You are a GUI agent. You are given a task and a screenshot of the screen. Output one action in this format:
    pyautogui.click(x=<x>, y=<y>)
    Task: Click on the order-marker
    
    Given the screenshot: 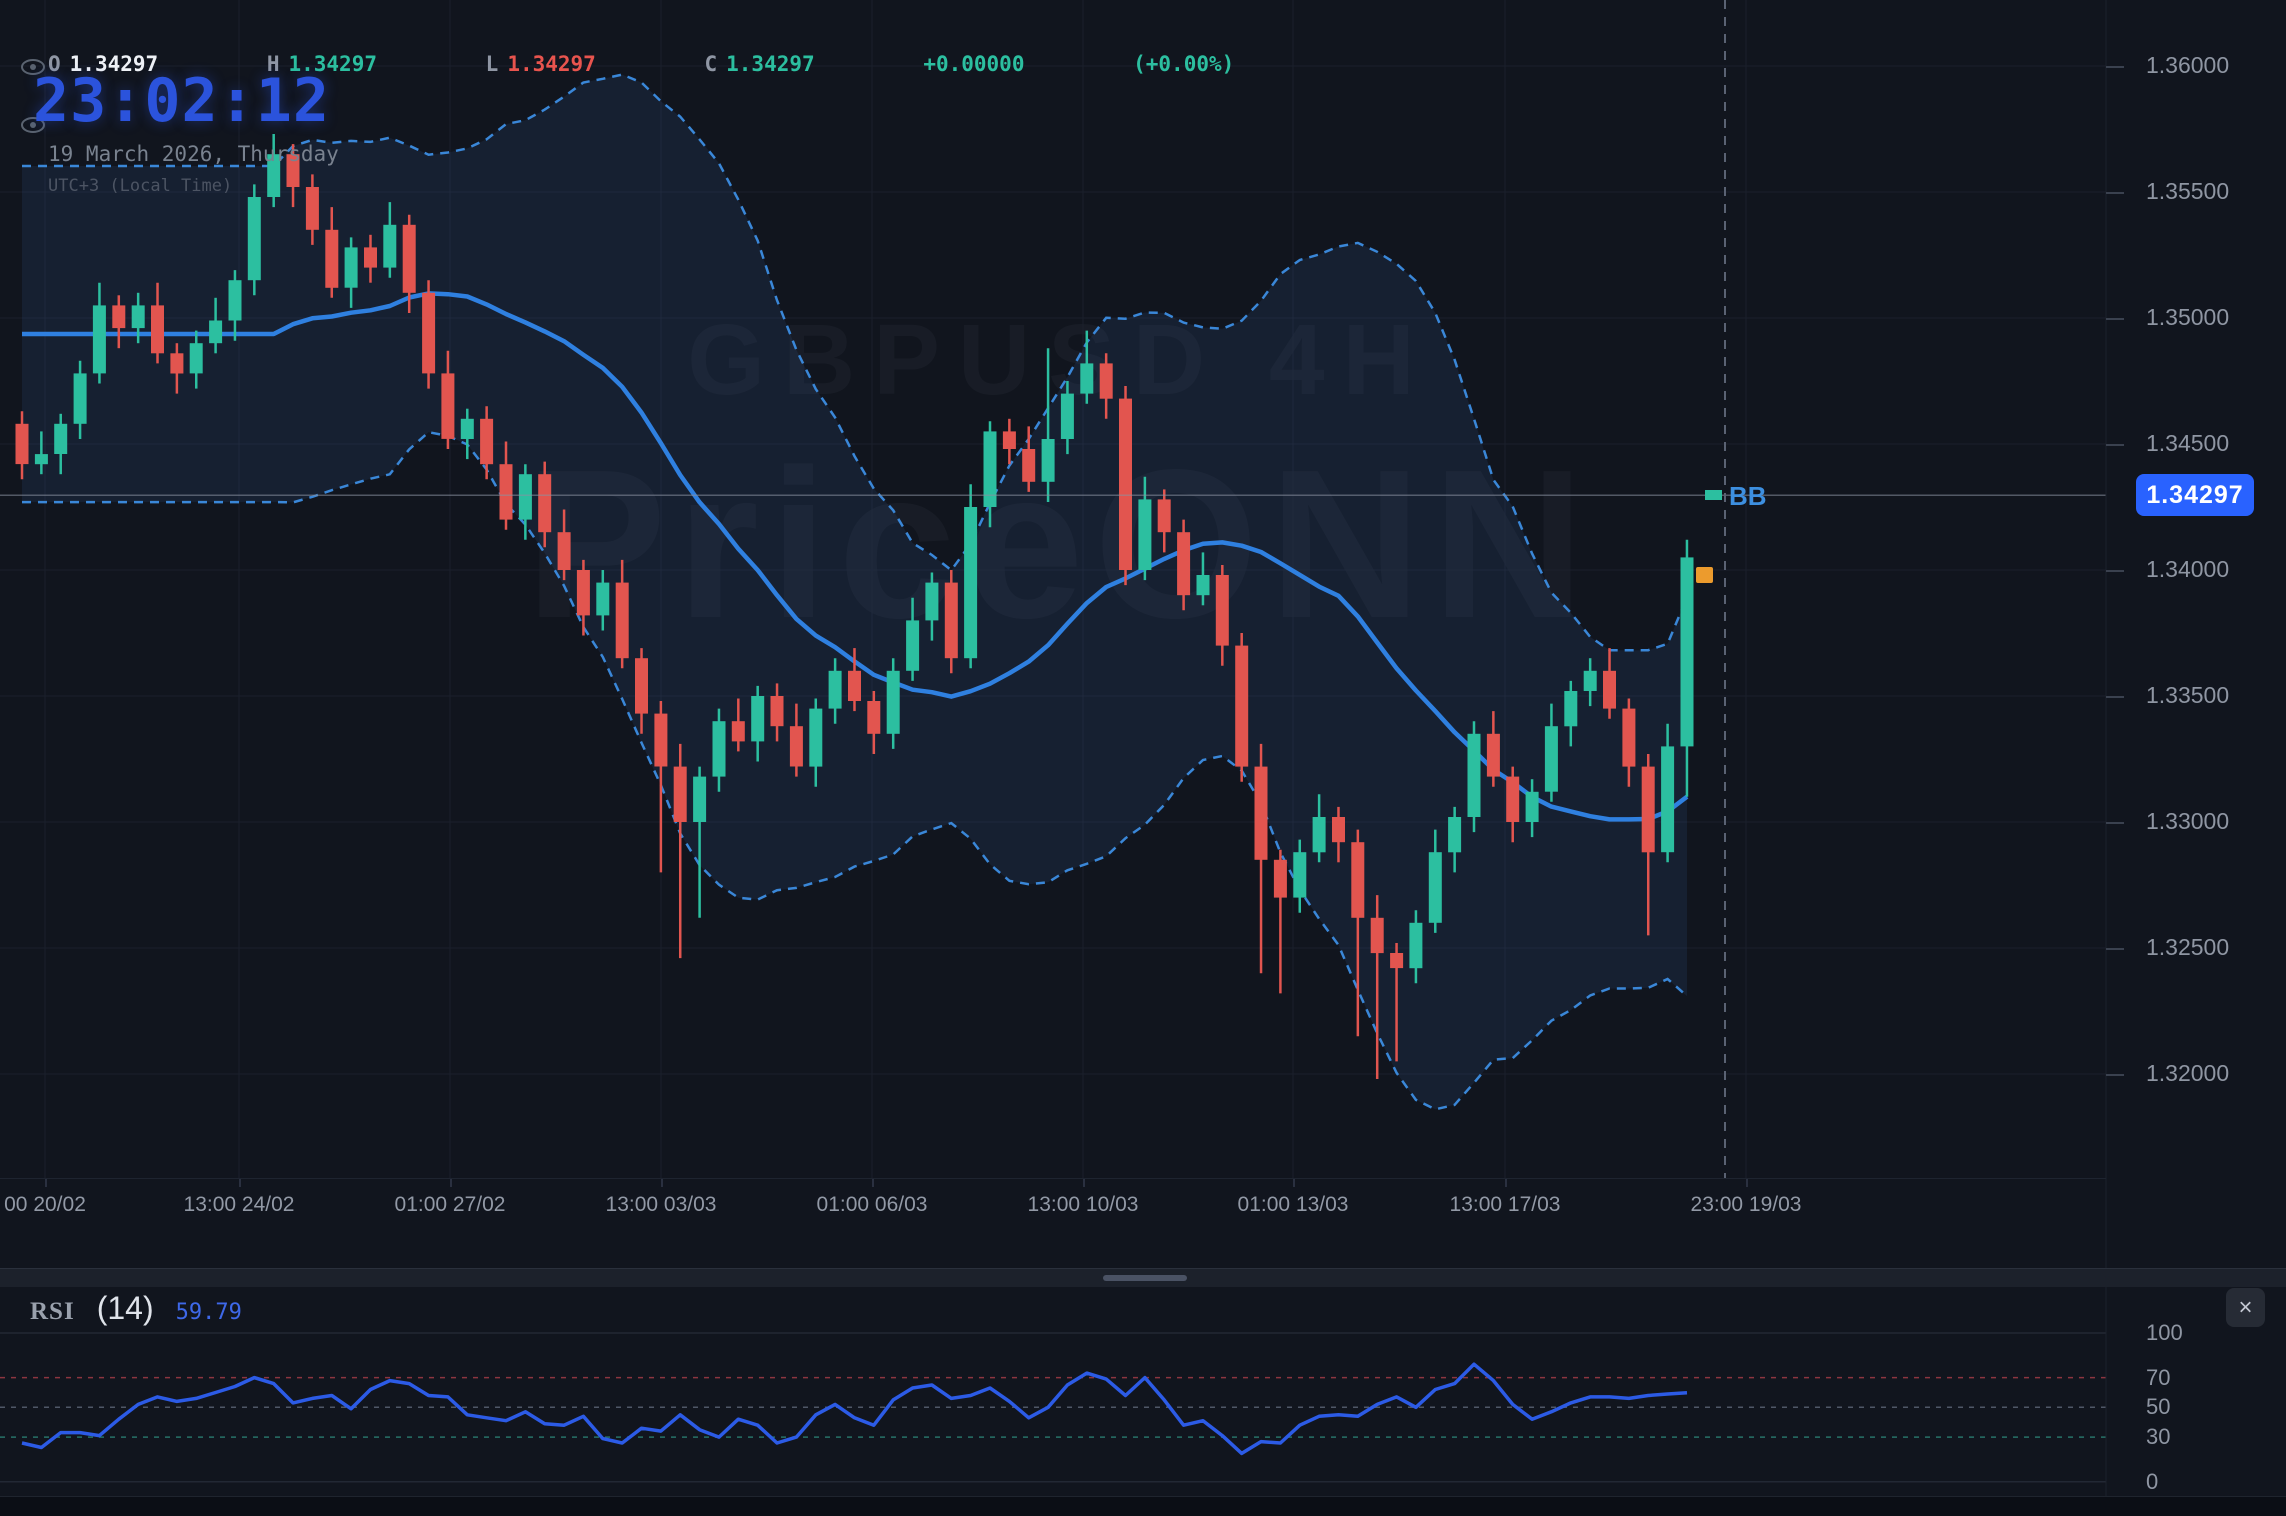 What is the action you would take?
    pyautogui.click(x=1704, y=575)
    